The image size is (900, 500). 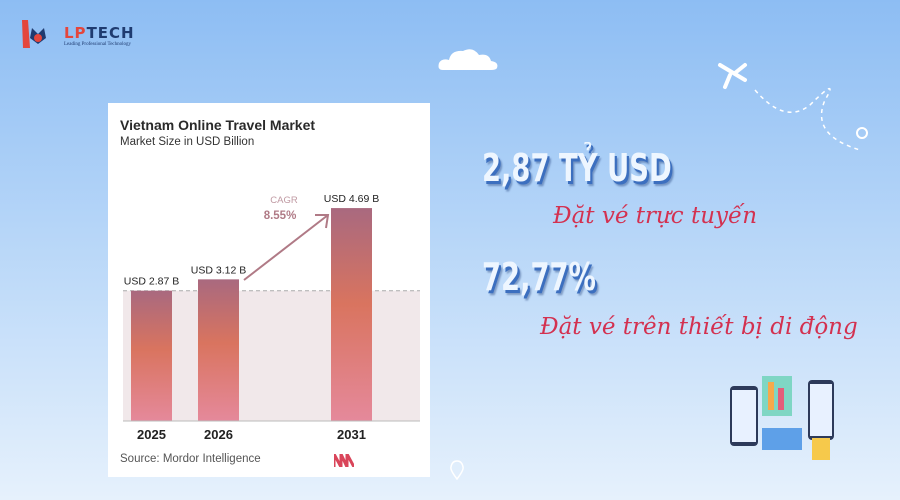 What do you see at coordinates (351, 199) in the screenshot?
I see `data-label-2031: USD 4.69 B` at bounding box center [351, 199].